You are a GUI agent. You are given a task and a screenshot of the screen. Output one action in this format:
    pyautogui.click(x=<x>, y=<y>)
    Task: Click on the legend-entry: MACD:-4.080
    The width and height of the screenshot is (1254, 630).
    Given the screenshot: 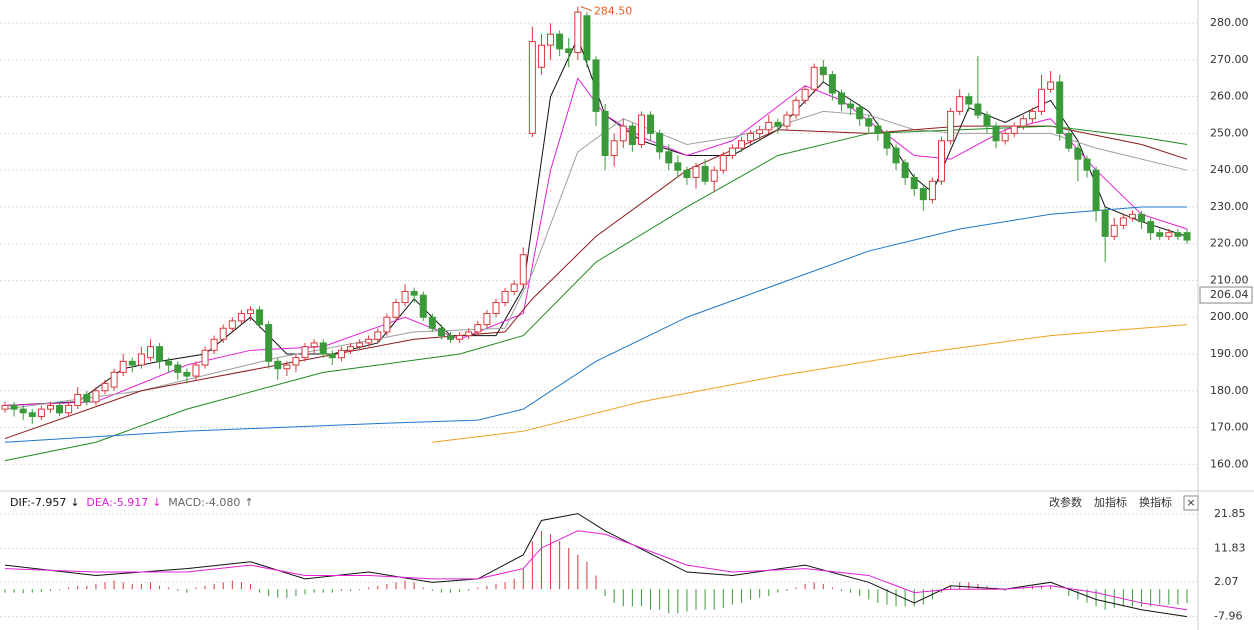 What is the action you would take?
    pyautogui.click(x=204, y=502)
    